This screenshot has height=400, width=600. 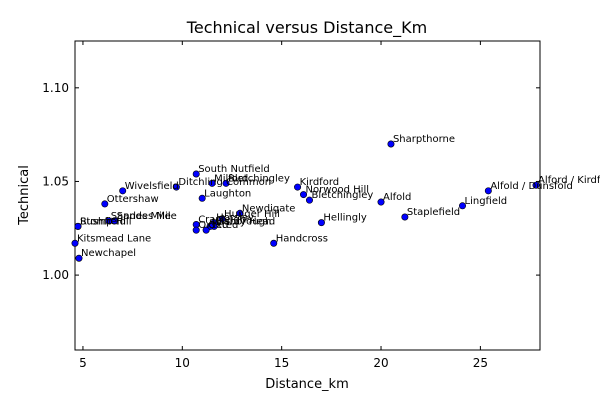 I want to click on point-label: Rushfield, so click(x=103, y=221).